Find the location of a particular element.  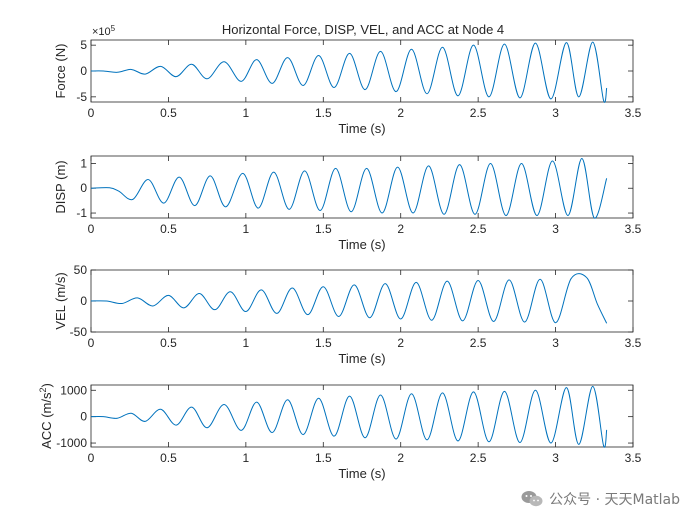

axes-box-acc is located at coordinates (362, 416).